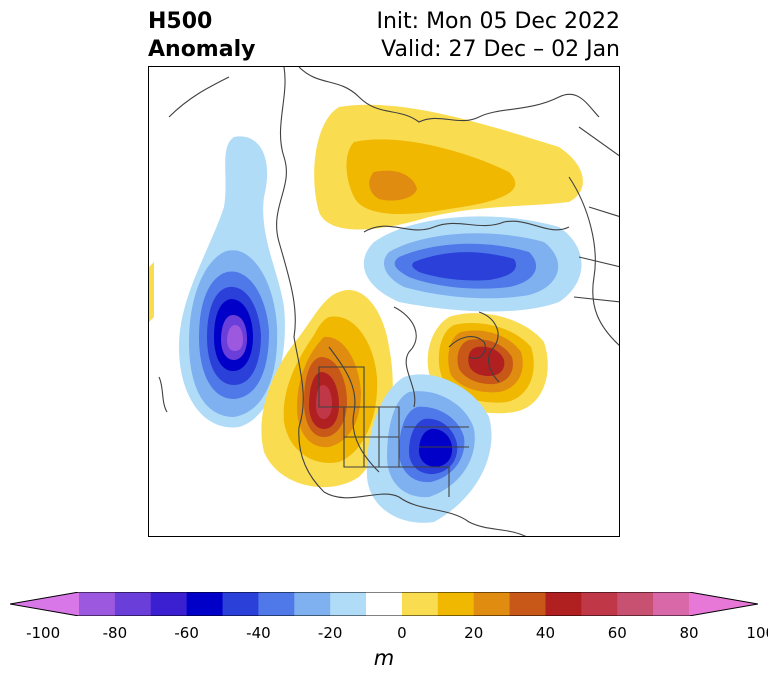 The height and width of the screenshot is (684, 768). I want to click on colorbar-tick-label: 20, so click(474, 633).